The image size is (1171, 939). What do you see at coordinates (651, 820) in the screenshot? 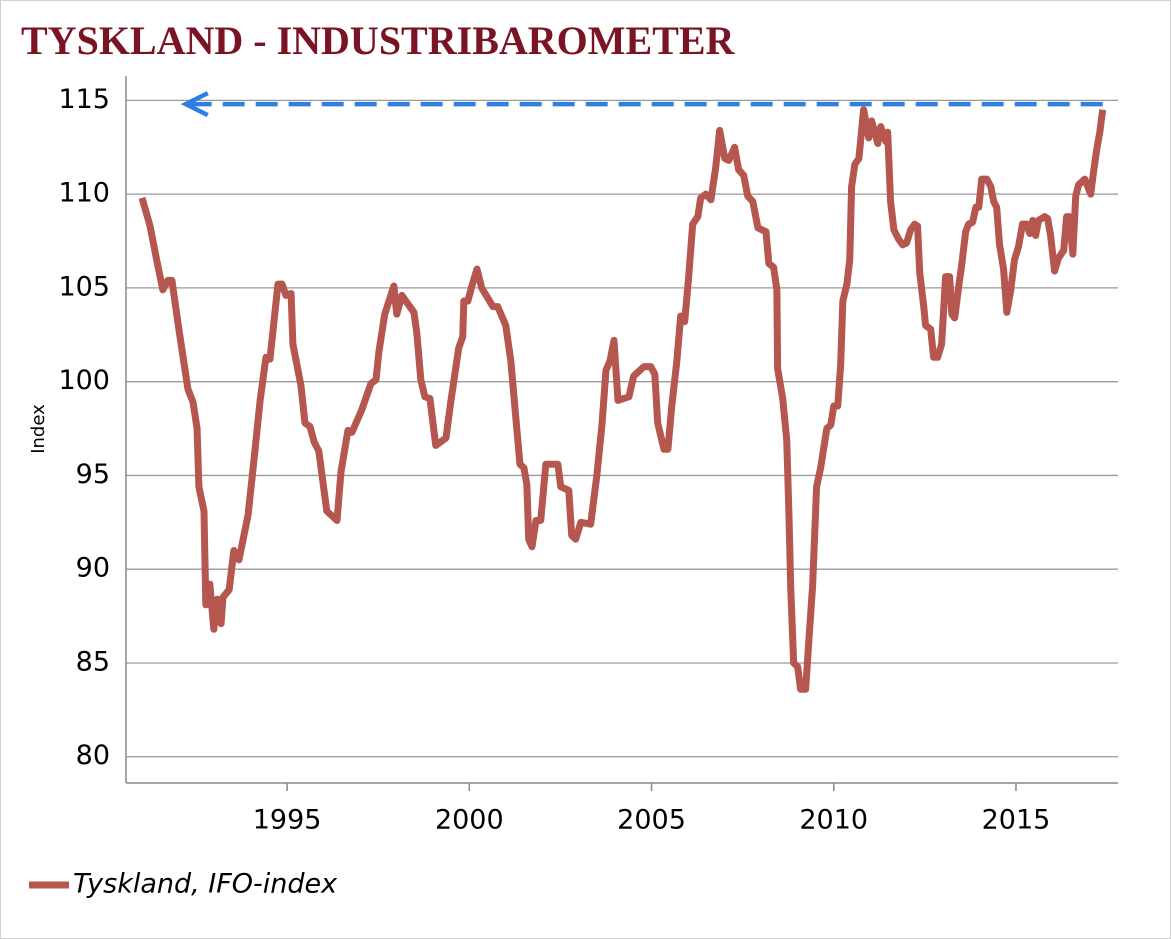
I see `x-tick-label: 2005` at bounding box center [651, 820].